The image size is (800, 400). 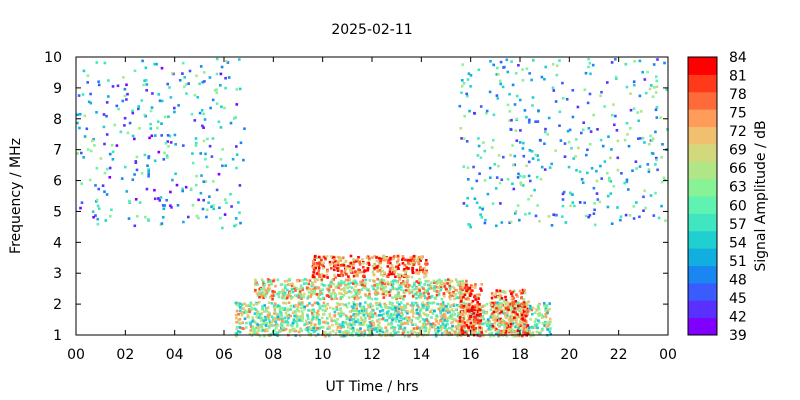 What do you see at coordinates (372, 355) in the screenshot?
I see `x-tick-label: 12` at bounding box center [372, 355].